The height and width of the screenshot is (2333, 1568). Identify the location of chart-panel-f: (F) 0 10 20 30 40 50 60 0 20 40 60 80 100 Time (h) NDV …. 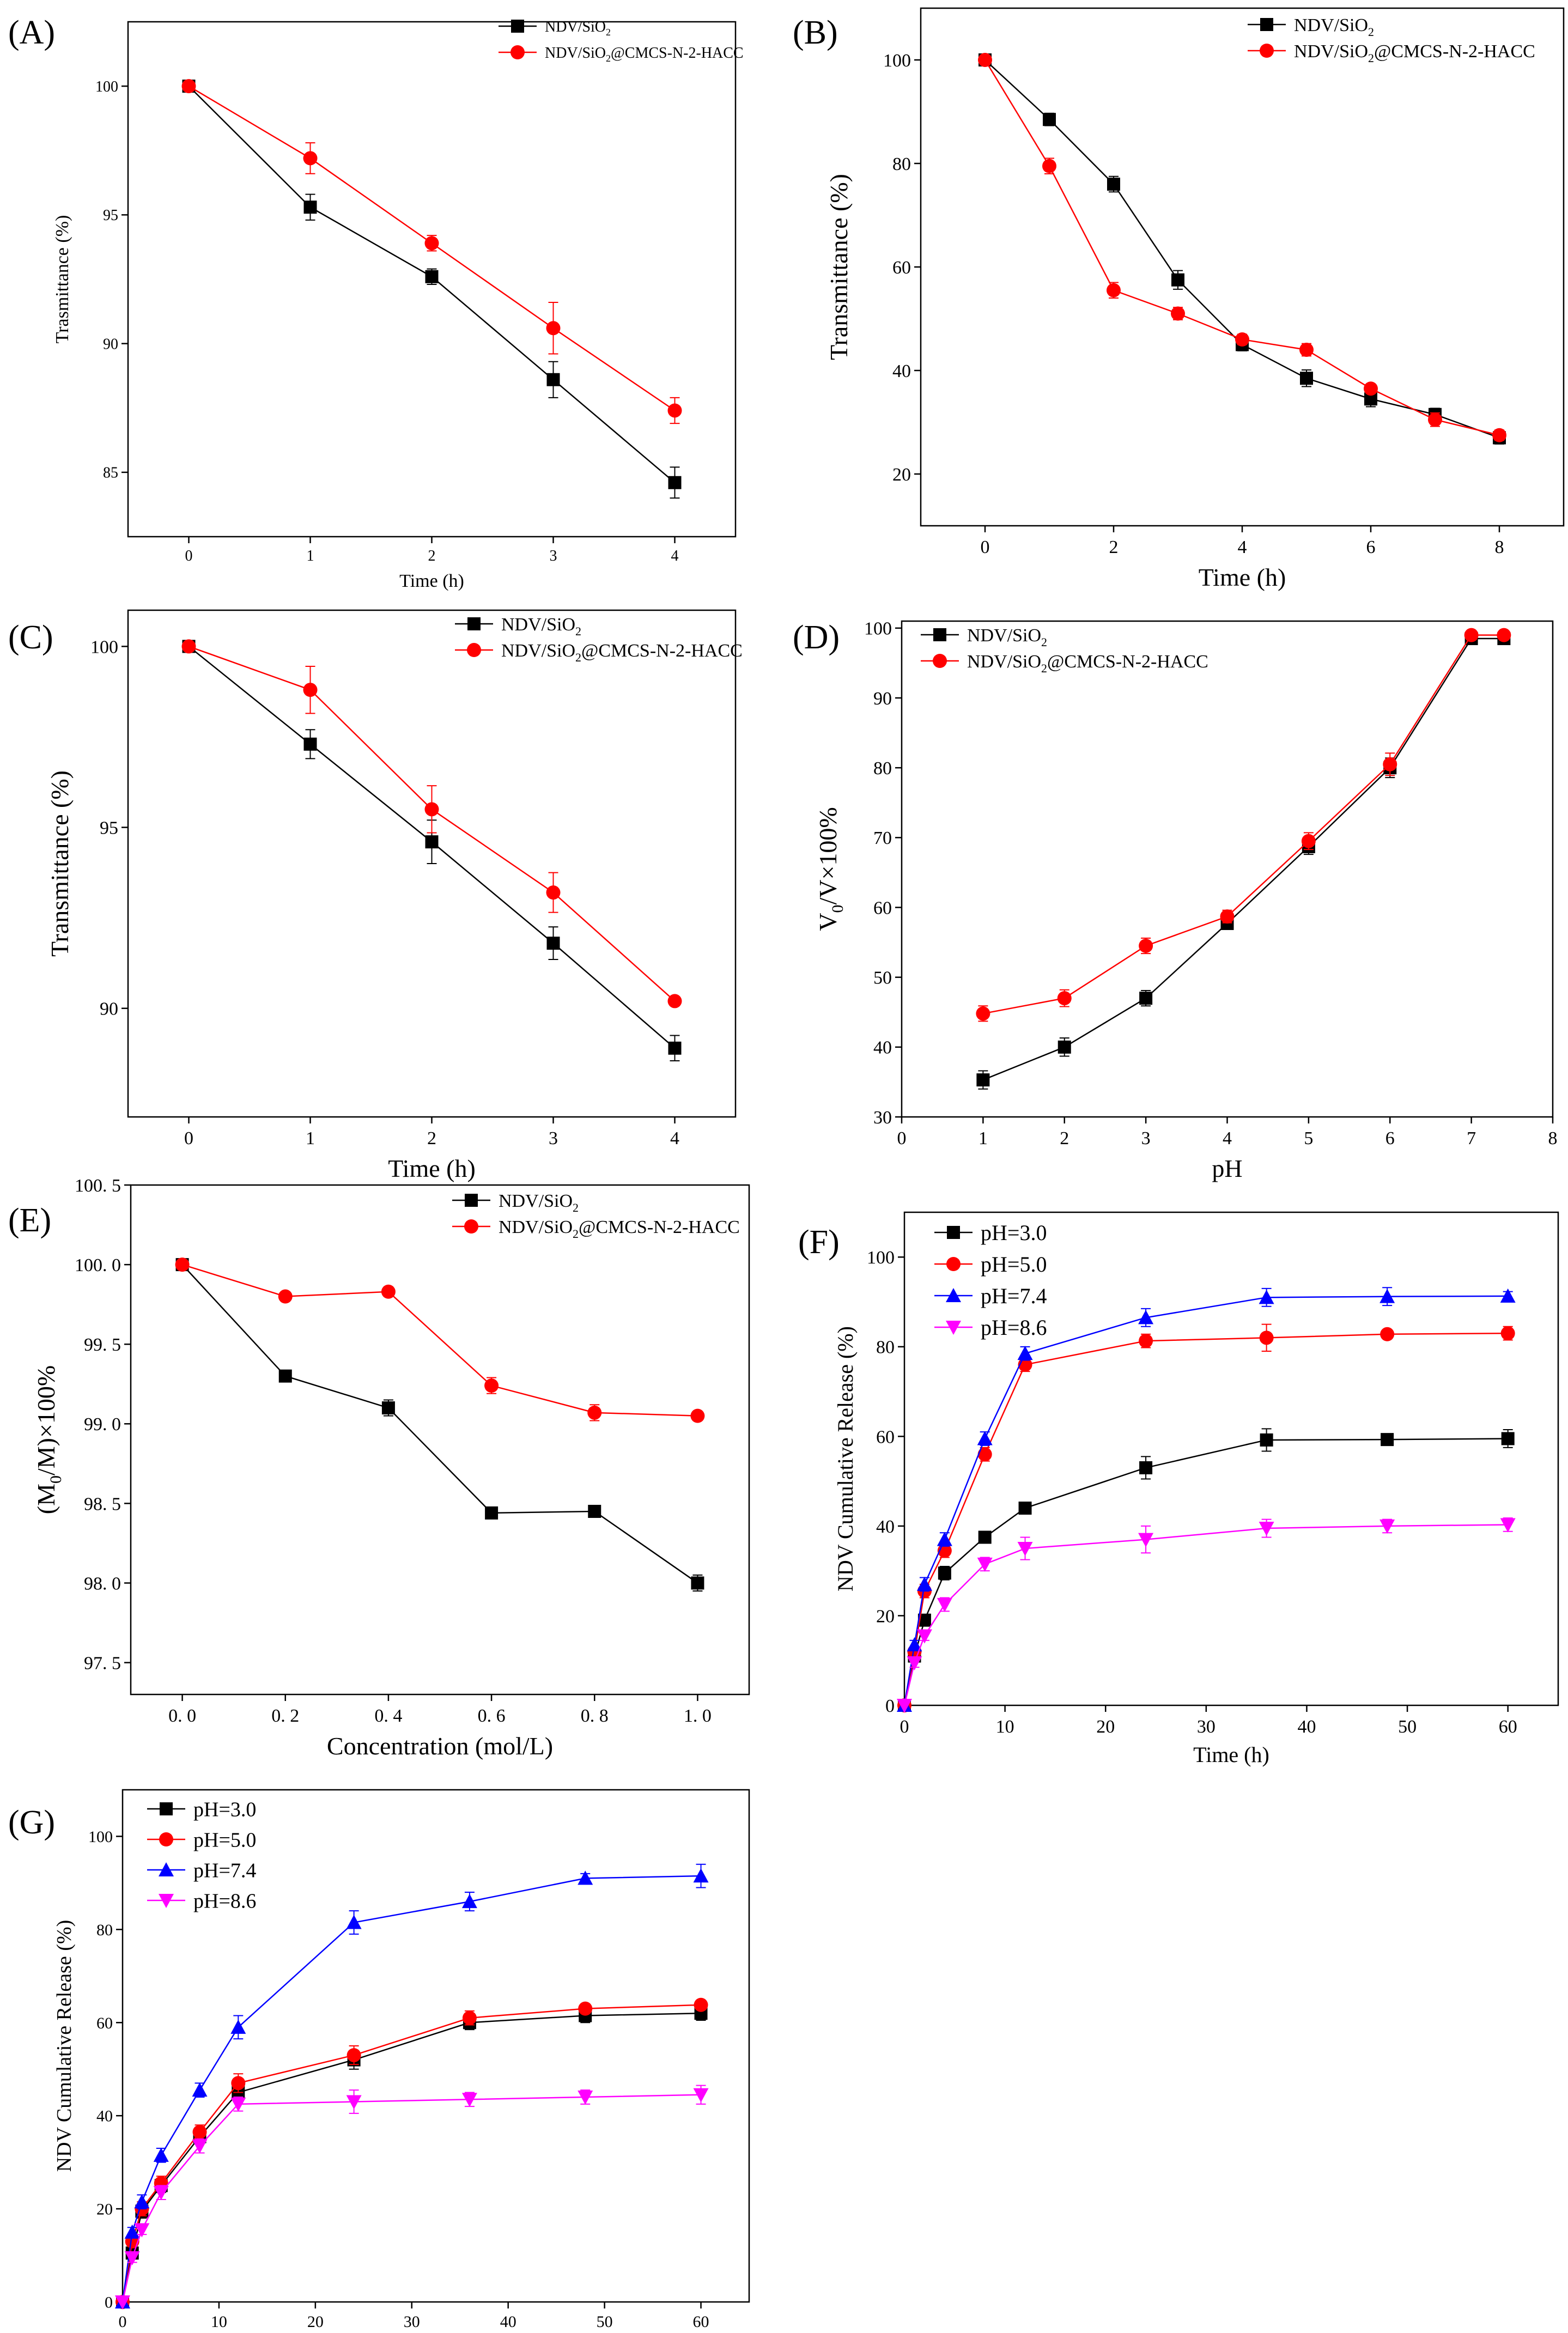
(1178, 1489).